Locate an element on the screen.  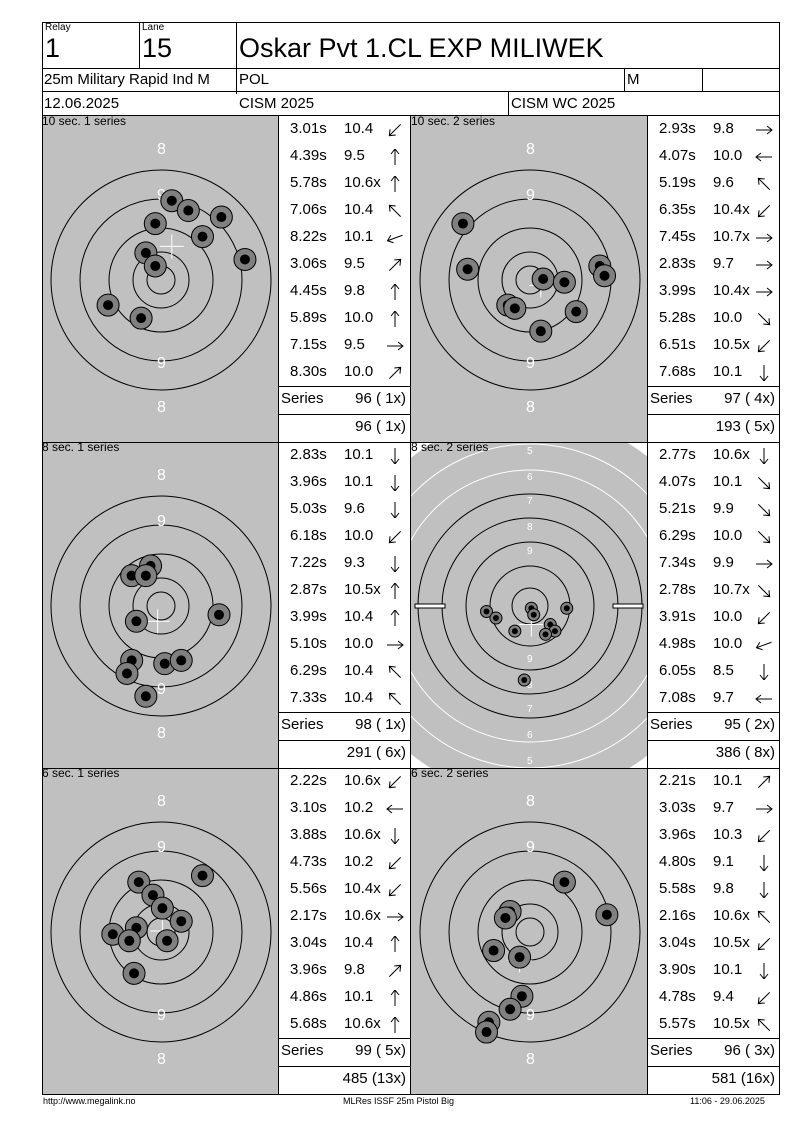
running-total: 193 ( 5x) is located at coordinates (745, 426).